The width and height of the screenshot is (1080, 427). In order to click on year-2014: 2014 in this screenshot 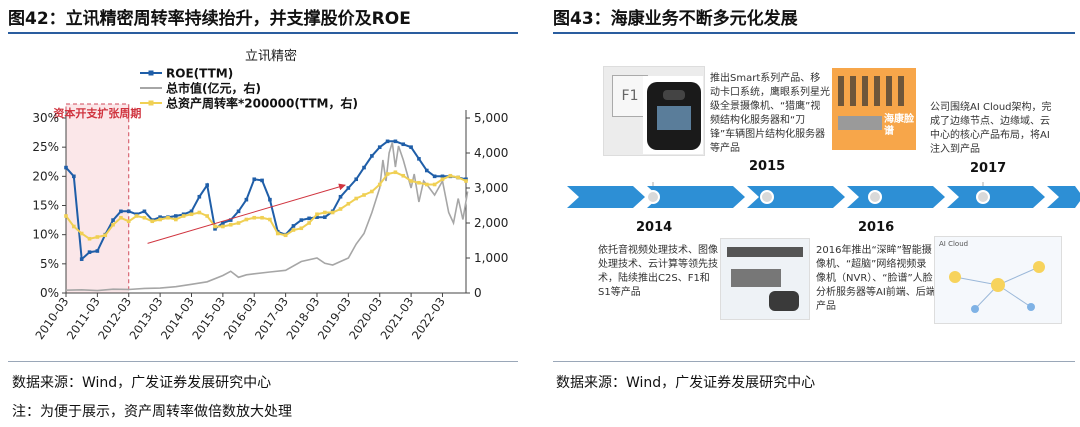, I will do `click(654, 227)`.